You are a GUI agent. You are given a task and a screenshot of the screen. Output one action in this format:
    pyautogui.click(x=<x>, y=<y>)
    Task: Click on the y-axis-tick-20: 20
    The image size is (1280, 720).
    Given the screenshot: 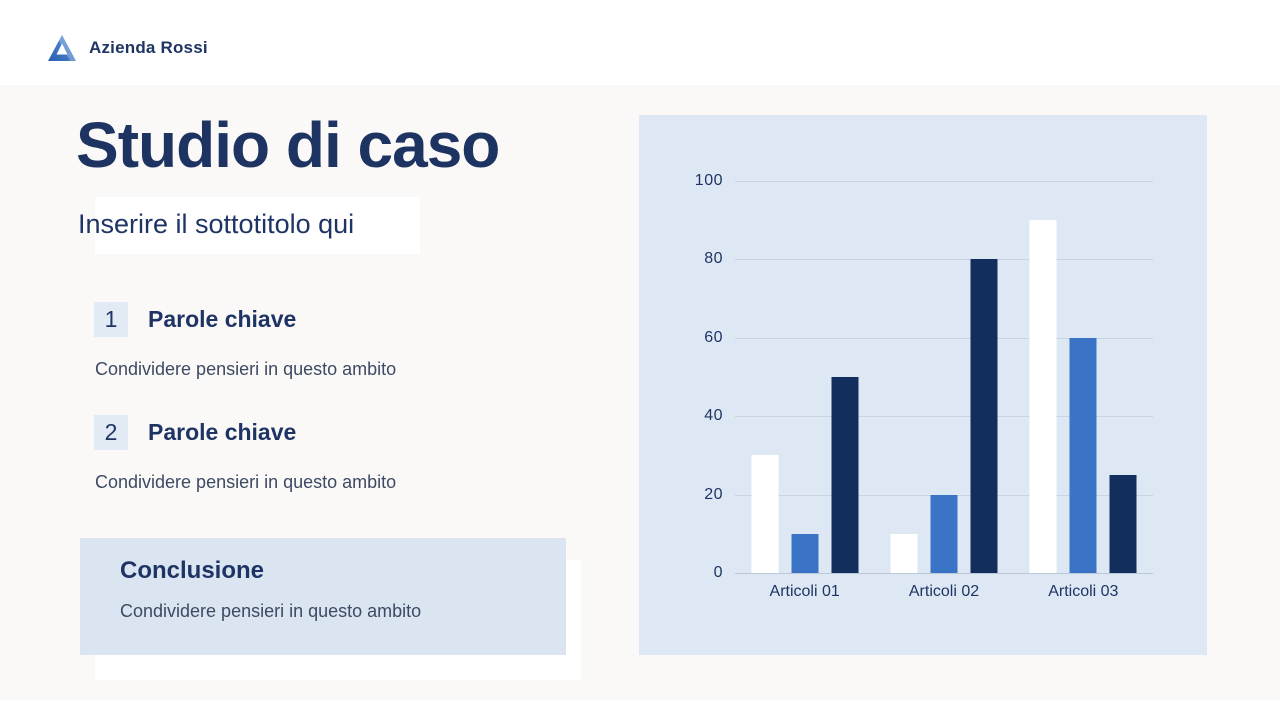 What is the action you would take?
    pyautogui.click(x=713, y=494)
    